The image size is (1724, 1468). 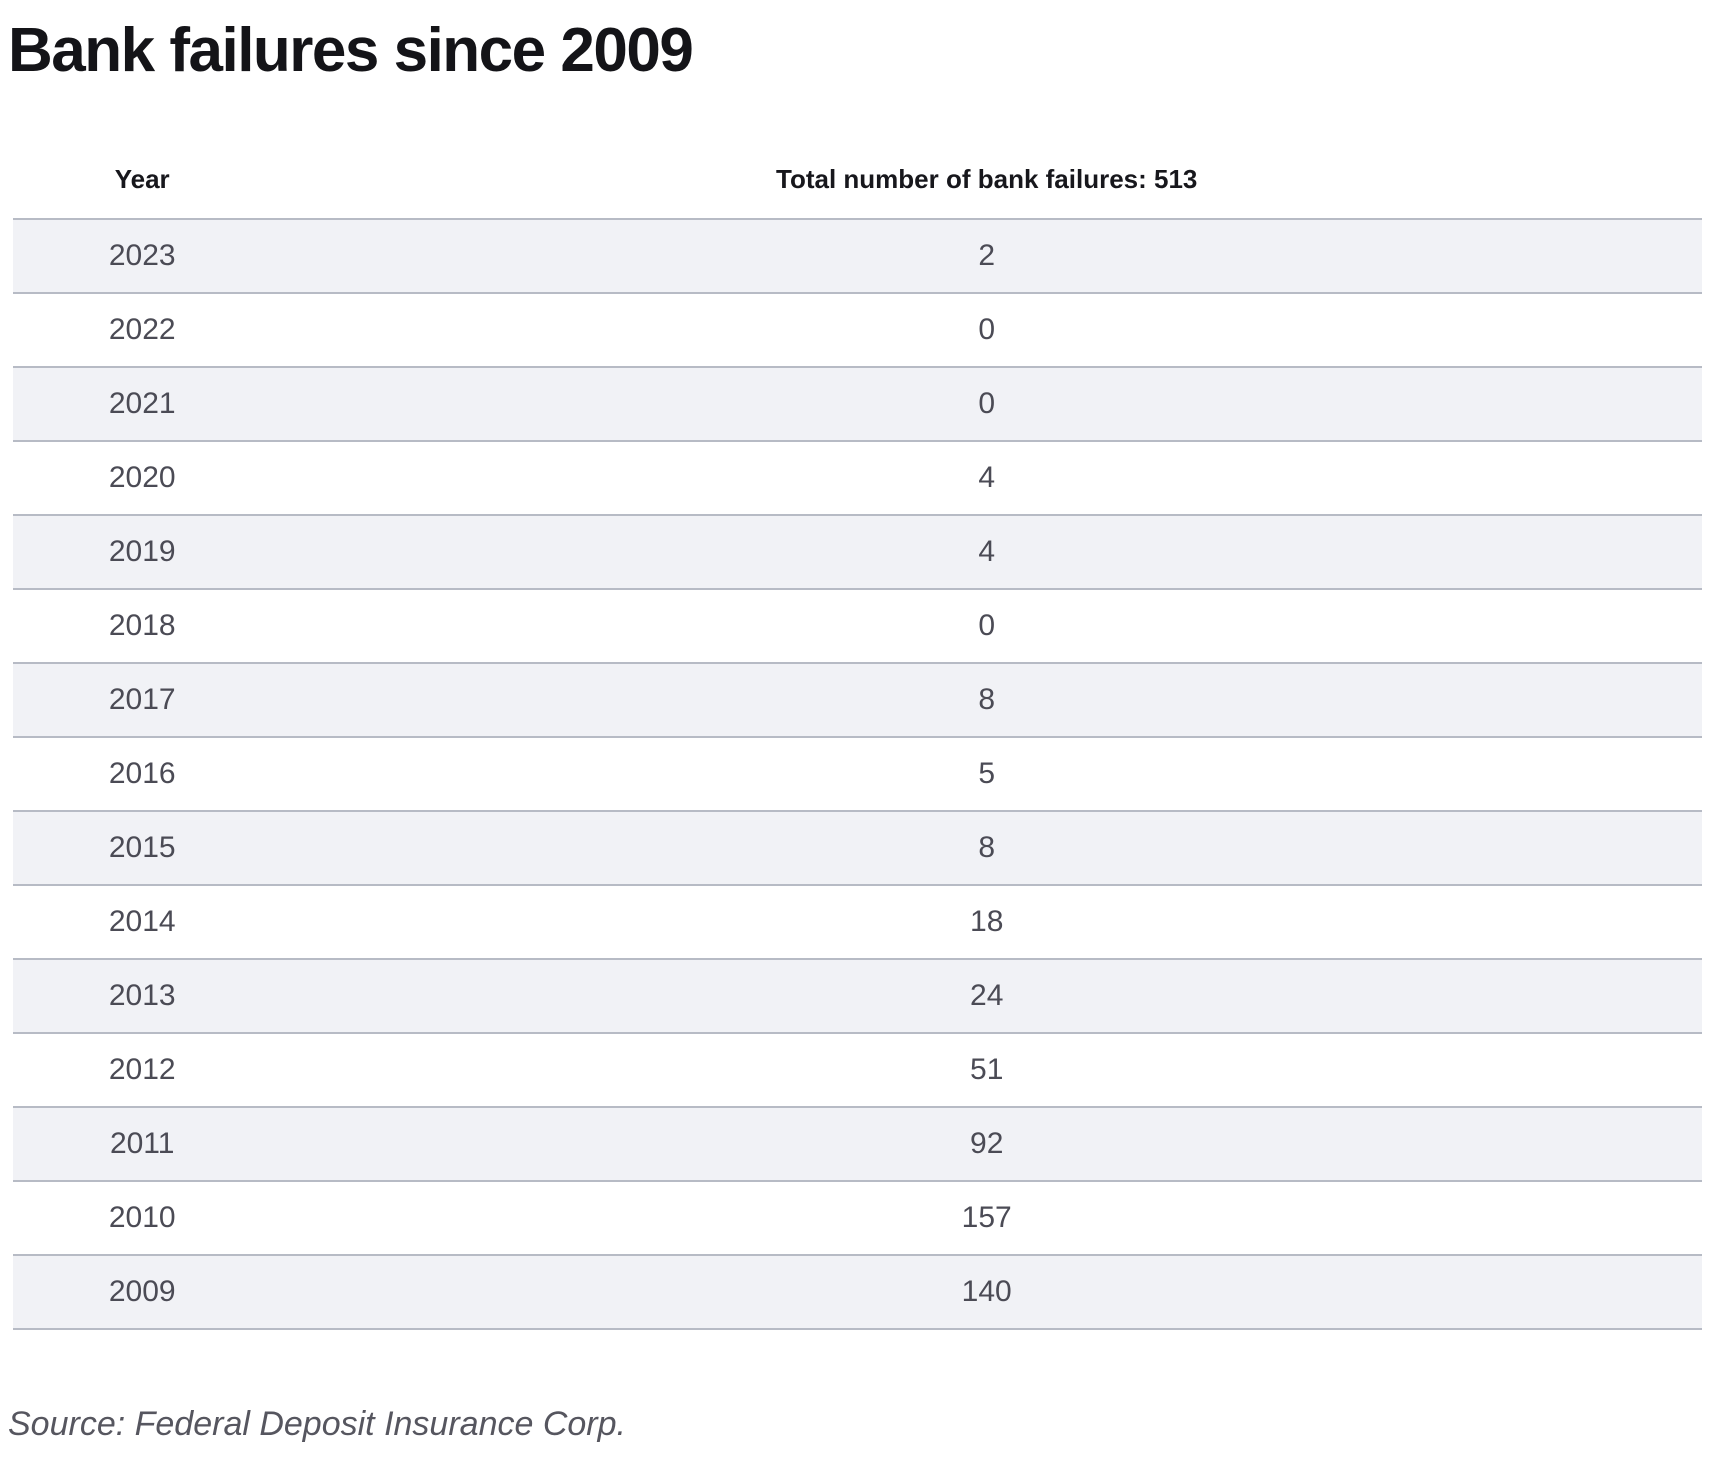 I want to click on year-cell: 2017, so click(x=142, y=699).